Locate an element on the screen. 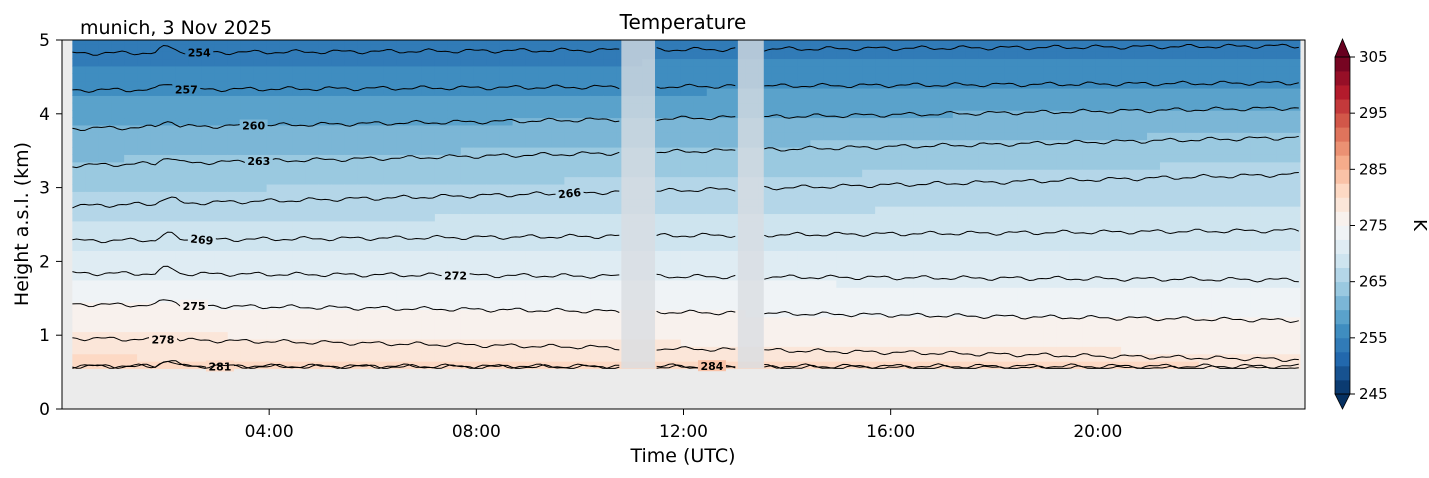  contour-label-bg is located at coordinates (455, 275).